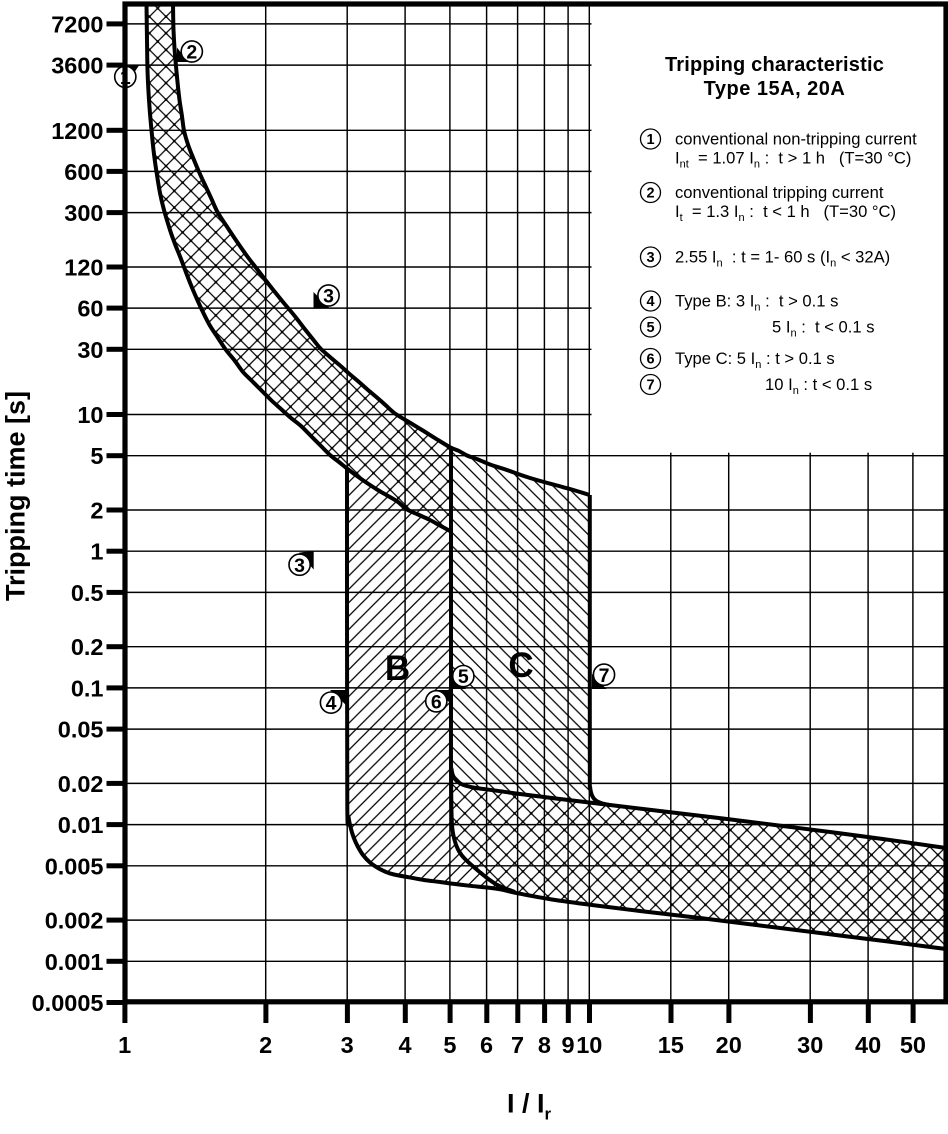 This screenshot has width=948, height=1134. What do you see at coordinates (74, 921) in the screenshot?
I see `svg-text: 0.002` at bounding box center [74, 921].